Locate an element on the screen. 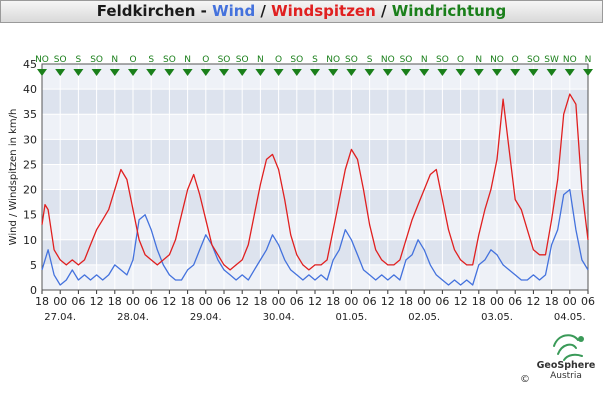 This screenshot has height=400, width=603. date-label: 29.04. is located at coordinates (206, 317).